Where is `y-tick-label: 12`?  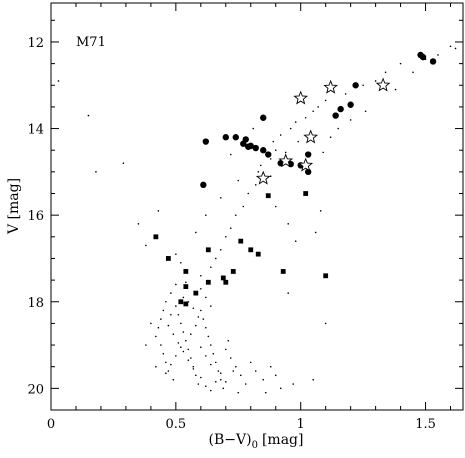 y-tick-label: 12 is located at coordinates (35, 43).